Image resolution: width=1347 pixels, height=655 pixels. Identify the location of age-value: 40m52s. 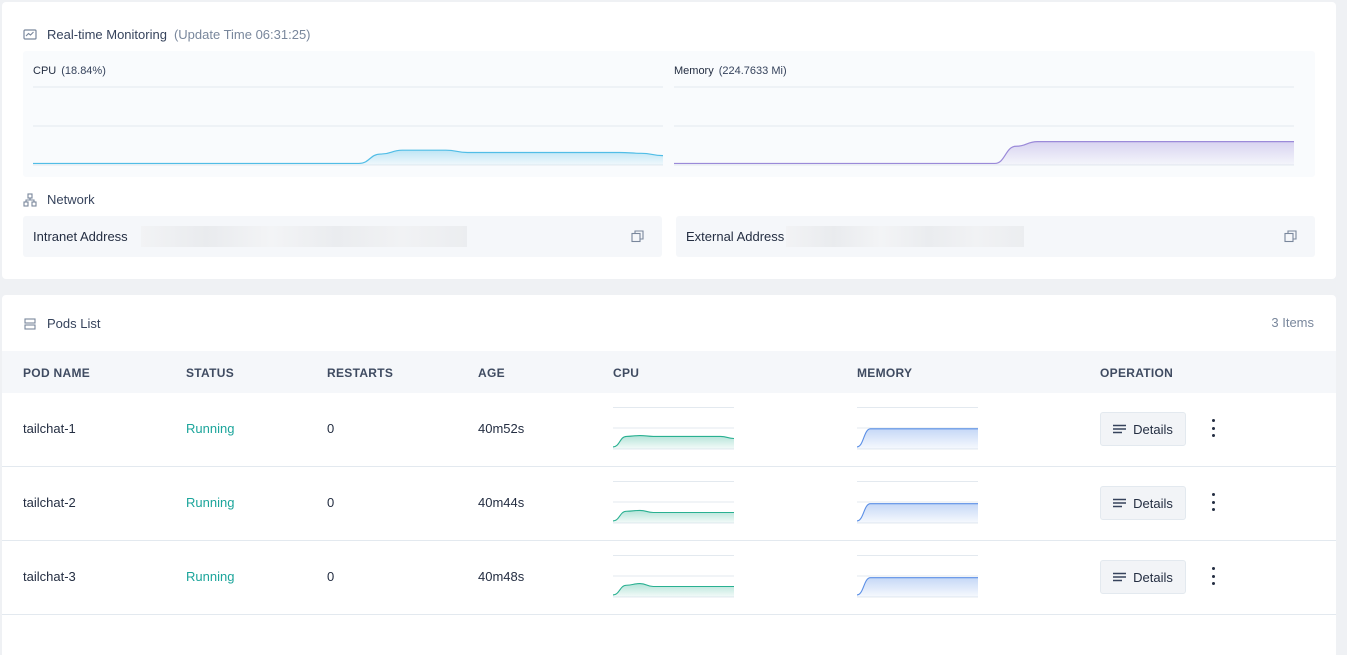
(501, 428).